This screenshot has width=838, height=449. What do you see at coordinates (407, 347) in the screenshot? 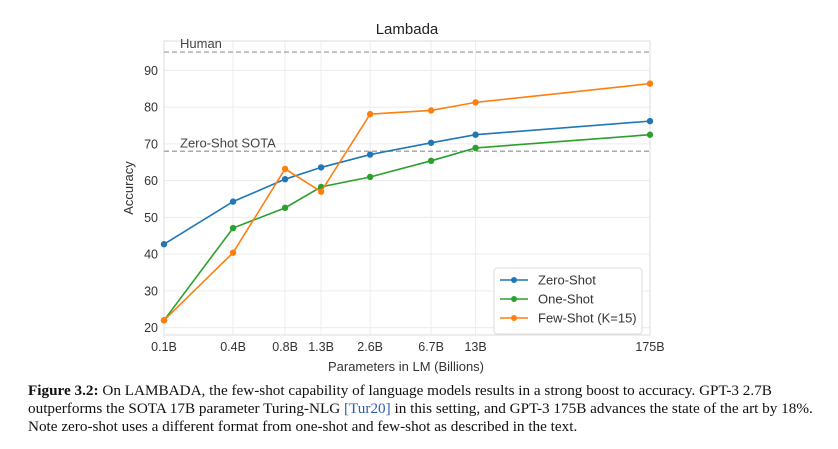
I see `x-tick-labels: 0.1B 0.4B 0.8B 1.3B 2.6B 6.7B 13B 175B` at bounding box center [407, 347].